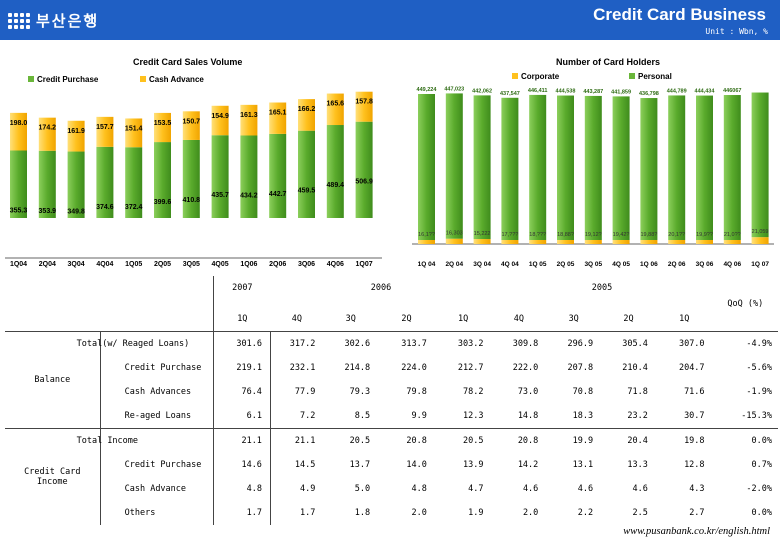 The width and height of the screenshot is (780, 540). What do you see at coordinates (694, 392) in the screenshot?
I see `cell-value: 71.6` at bounding box center [694, 392].